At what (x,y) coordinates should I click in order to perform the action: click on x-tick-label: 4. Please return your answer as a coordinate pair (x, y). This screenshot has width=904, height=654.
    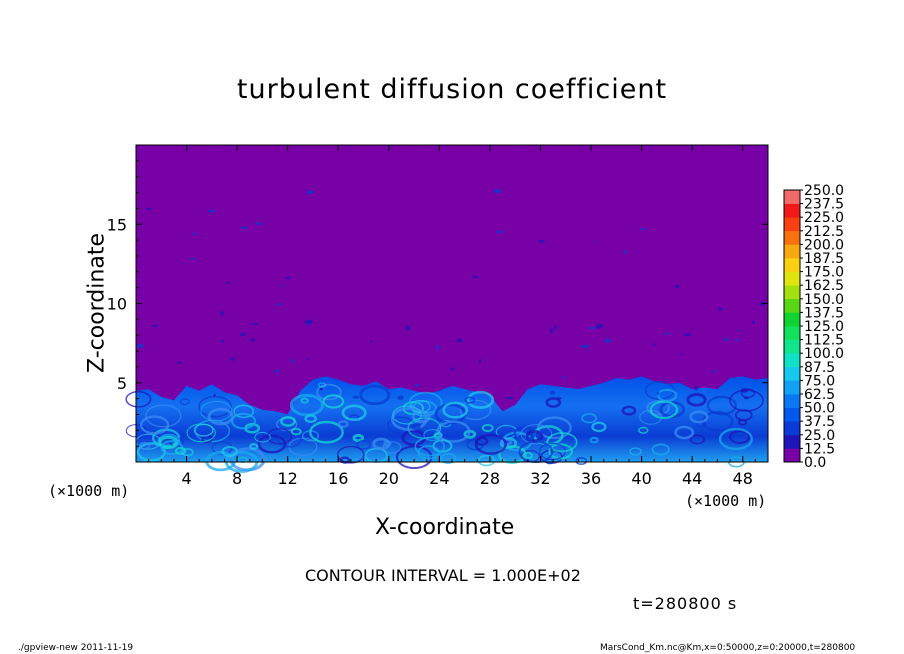
    Looking at the image, I should click on (186, 478).